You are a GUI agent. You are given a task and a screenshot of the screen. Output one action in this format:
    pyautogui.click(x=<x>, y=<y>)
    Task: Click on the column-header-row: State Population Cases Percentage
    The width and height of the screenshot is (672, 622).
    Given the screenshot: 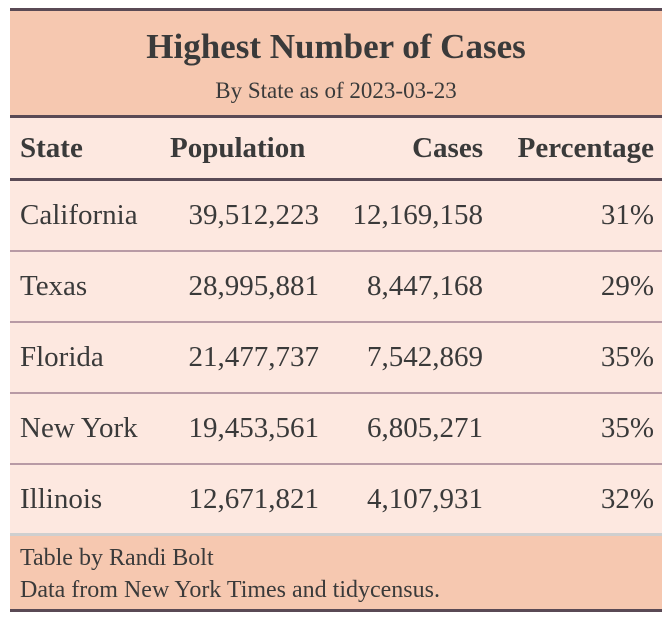 What is the action you would take?
    pyautogui.click(x=336, y=148)
    